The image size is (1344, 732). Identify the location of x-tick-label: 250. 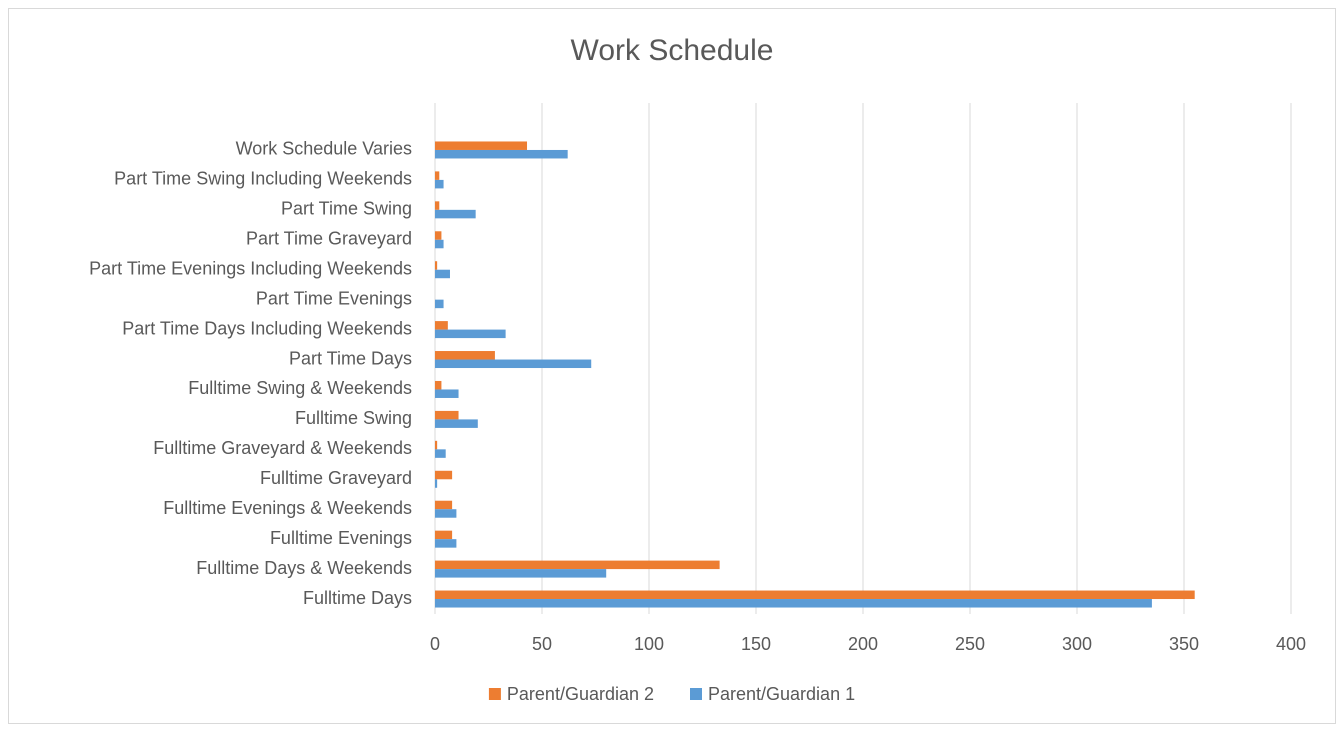
(970, 644).